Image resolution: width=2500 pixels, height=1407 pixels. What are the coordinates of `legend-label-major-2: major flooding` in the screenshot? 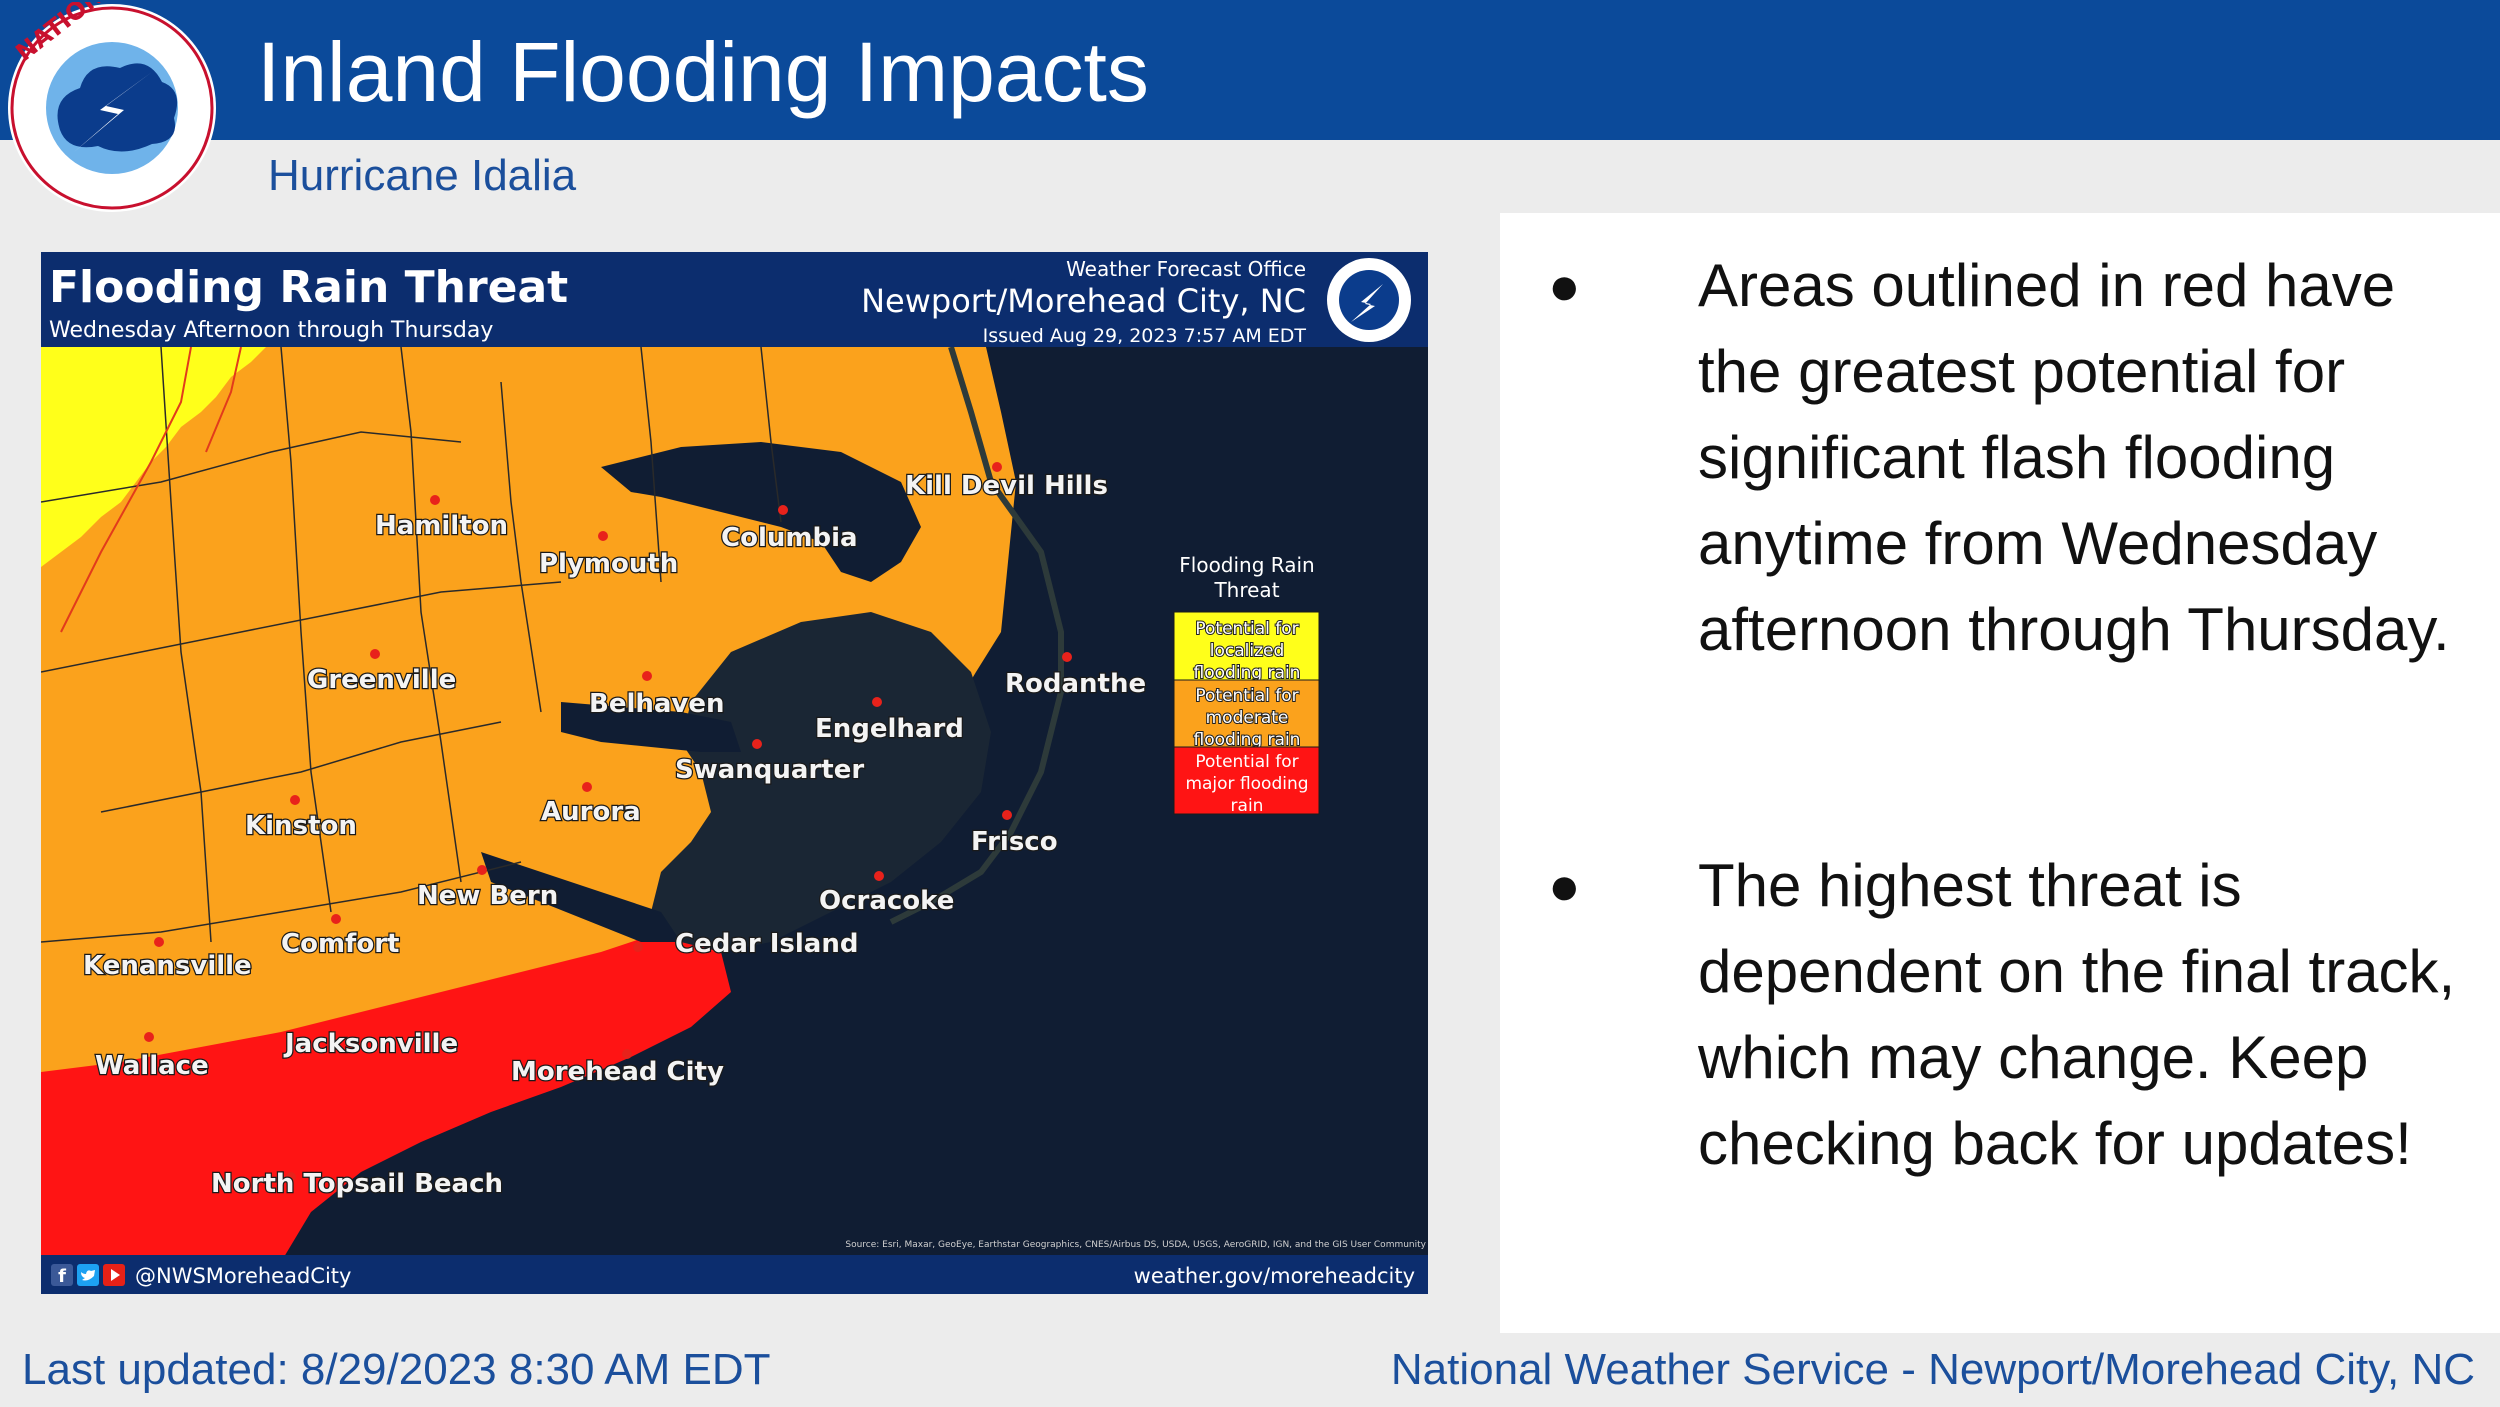 It's located at (1246, 784).